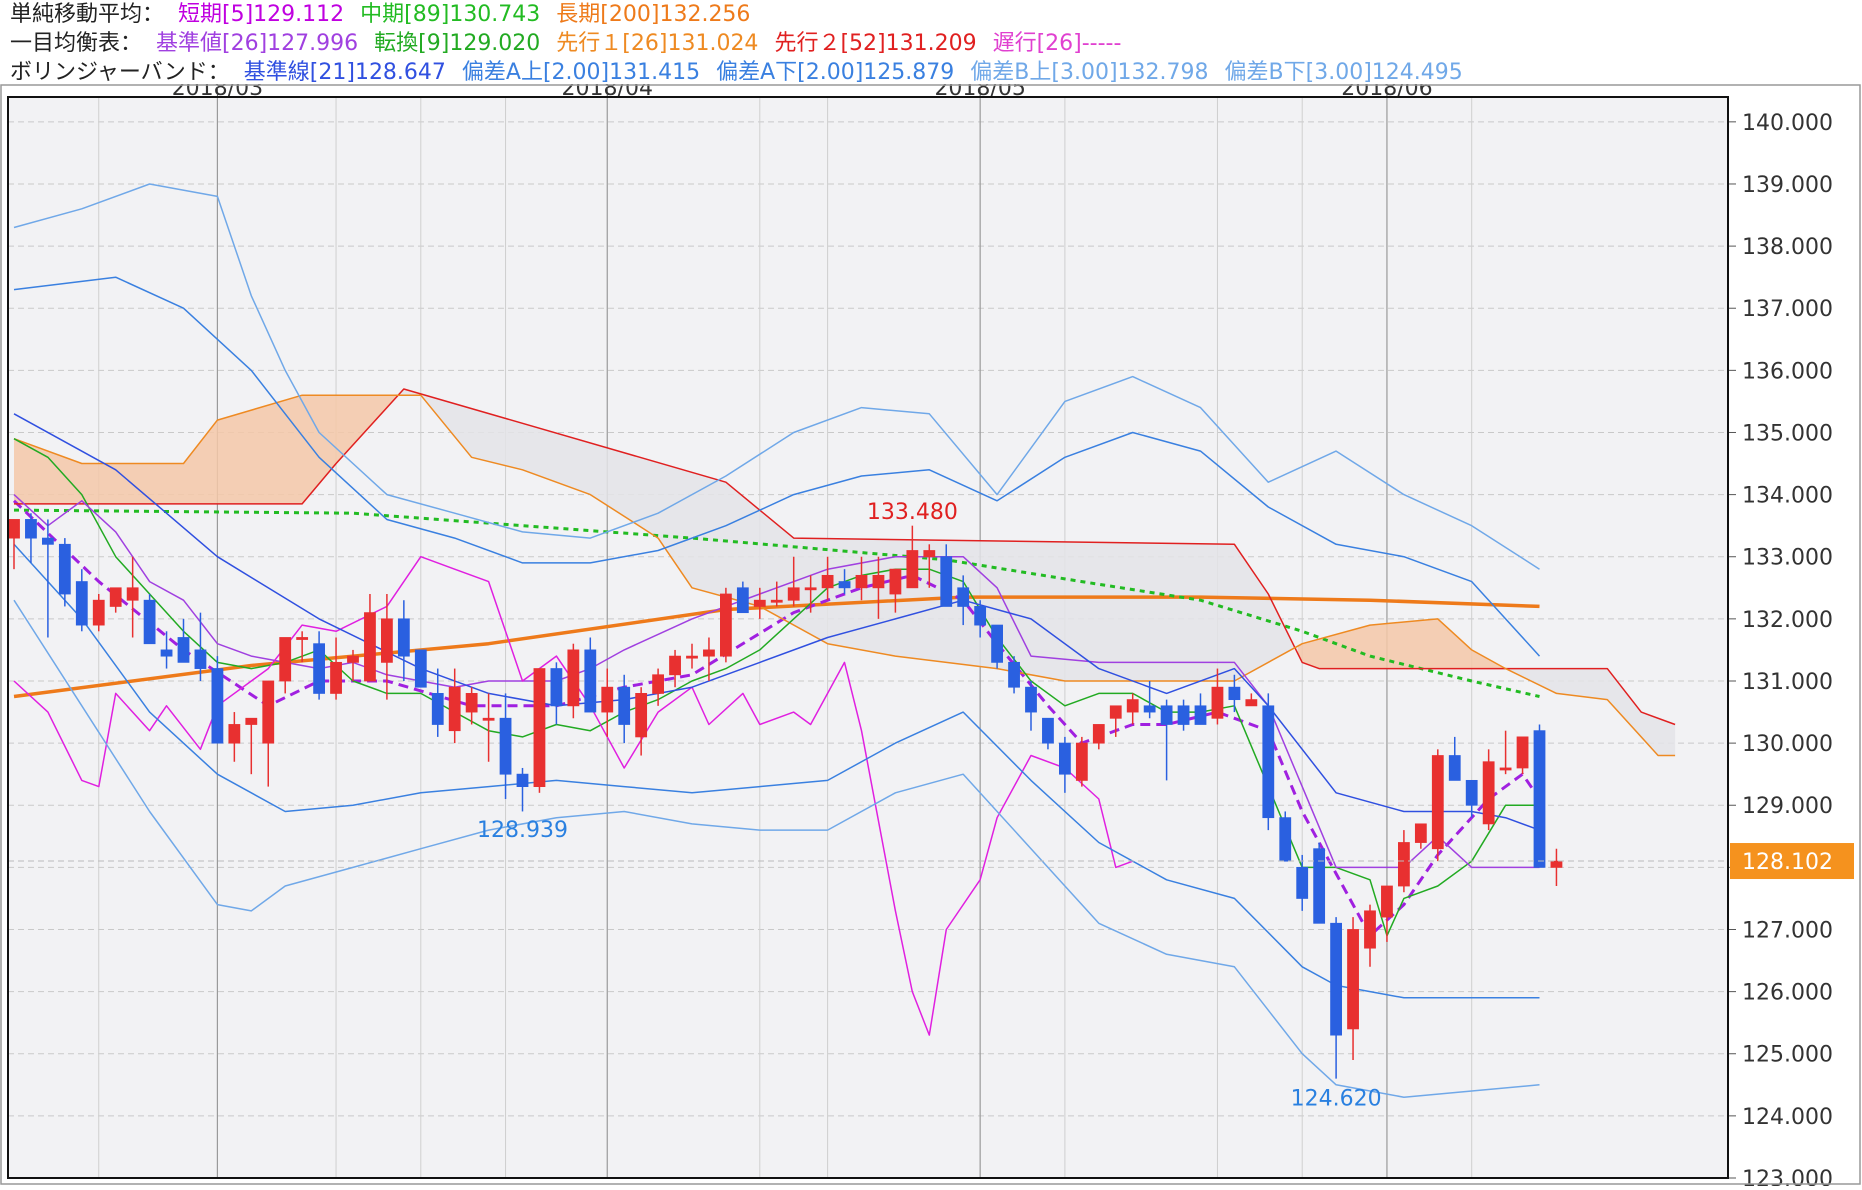 The width and height of the screenshot is (1862, 1190). What do you see at coordinates (1787, 309) in the screenshot?
I see `y-tick-label: 137.000` at bounding box center [1787, 309].